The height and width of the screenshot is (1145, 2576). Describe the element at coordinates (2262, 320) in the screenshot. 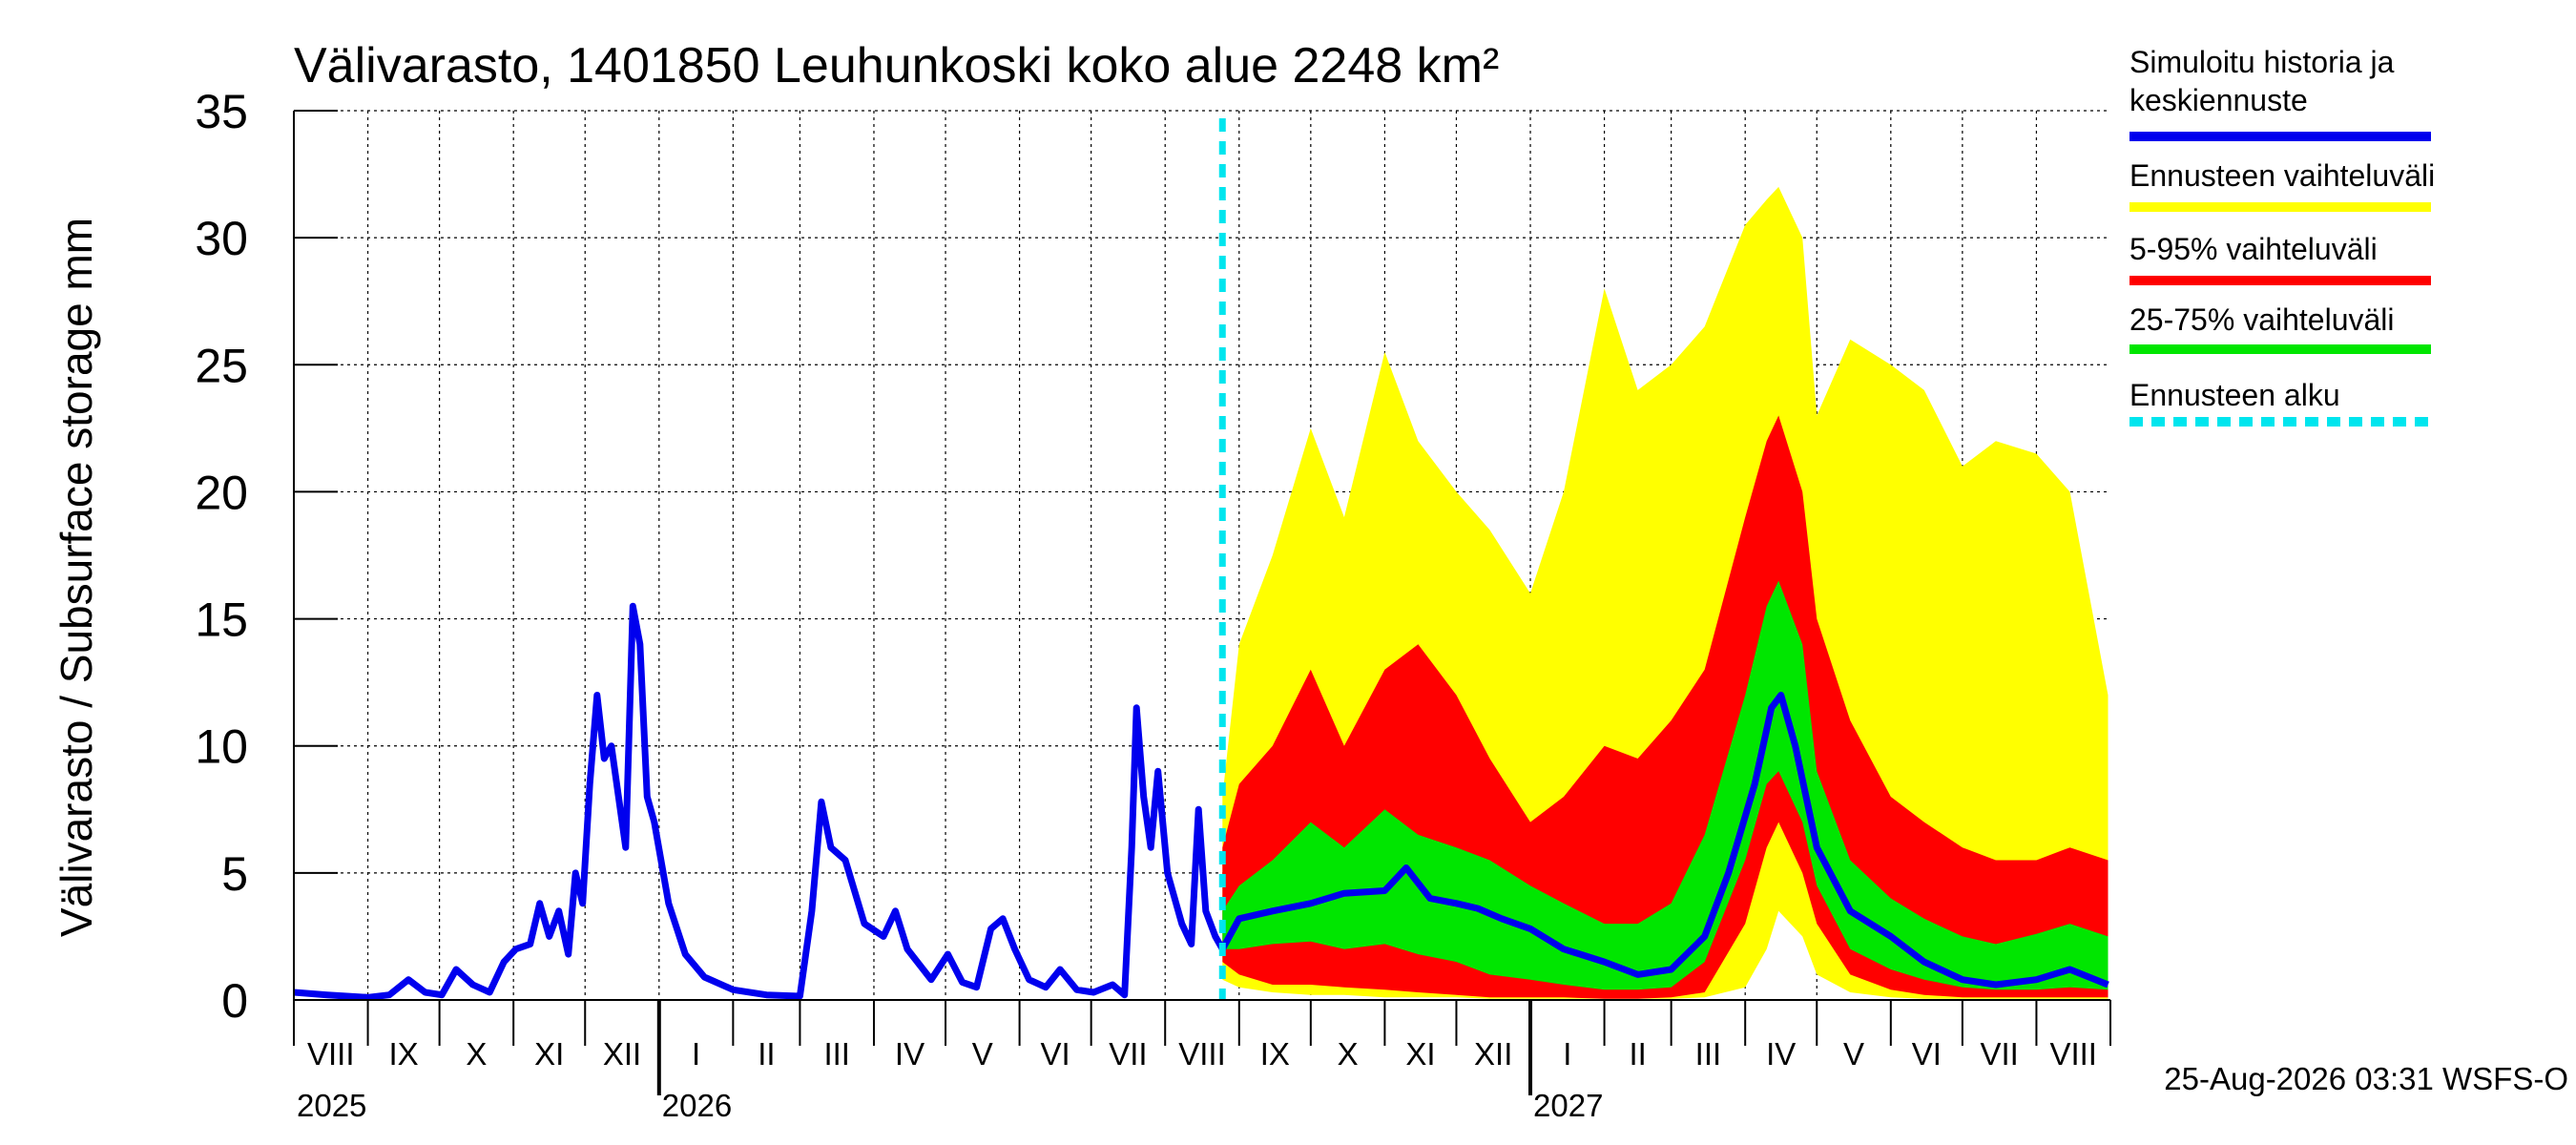

I see `legend-label: 25-75% vaihteluväli` at that location.